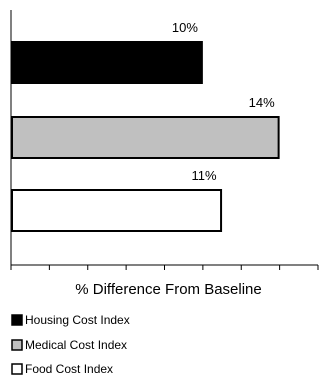 This screenshot has height=381, width=321. I want to click on bar-medical-cost-index, so click(145, 137).